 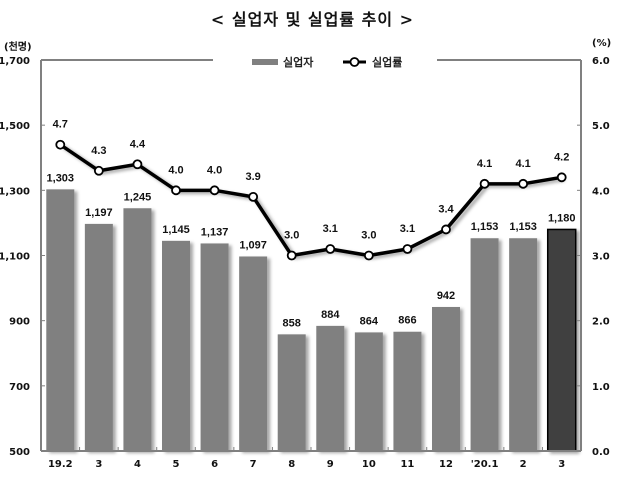 I want to click on bar-value-label: 1,180, so click(x=562, y=218).